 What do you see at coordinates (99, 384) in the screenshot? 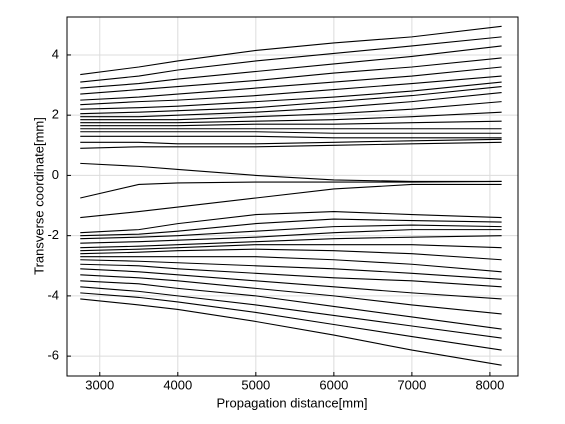
I see `x-tick-label: 3000` at bounding box center [99, 384].